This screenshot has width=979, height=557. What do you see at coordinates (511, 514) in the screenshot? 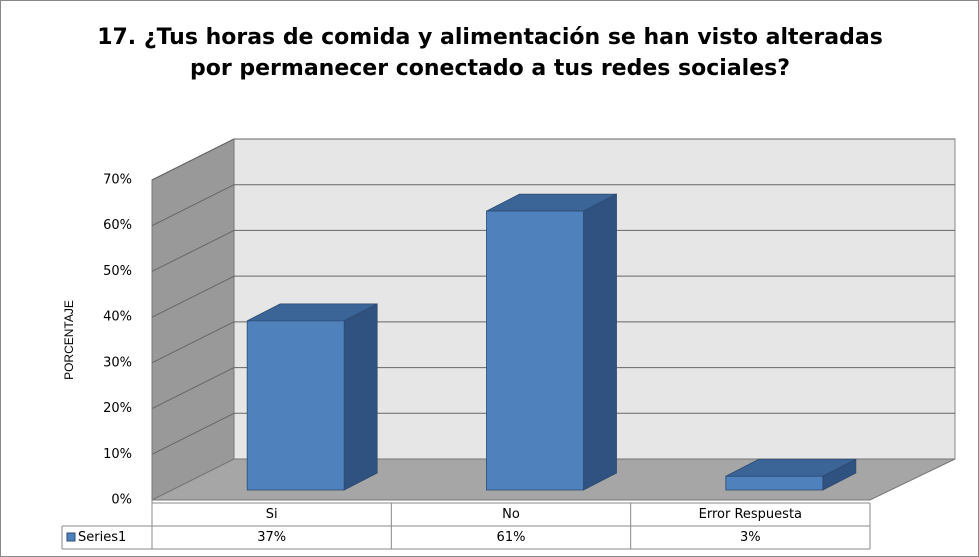
I see `x-tick-label: No` at bounding box center [511, 514].